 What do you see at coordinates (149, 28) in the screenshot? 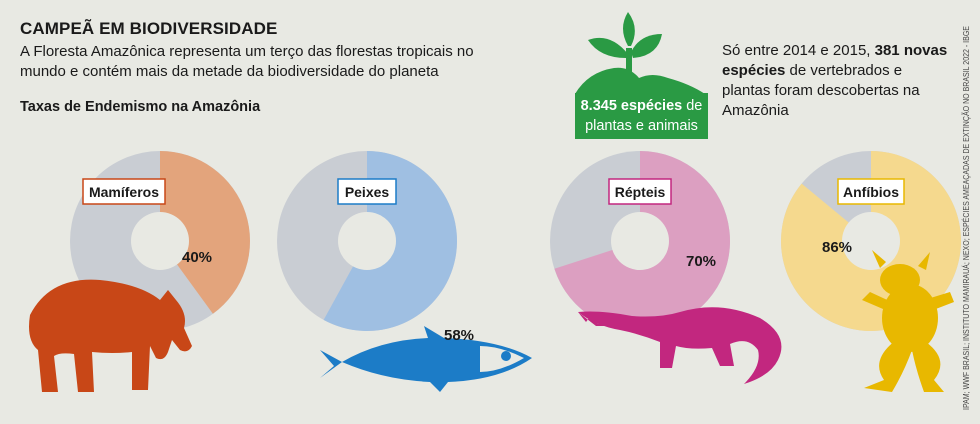
I see `page-title: CAMPEÃ EM BIODIVERSIDADE` at bounding box center [149, 28].